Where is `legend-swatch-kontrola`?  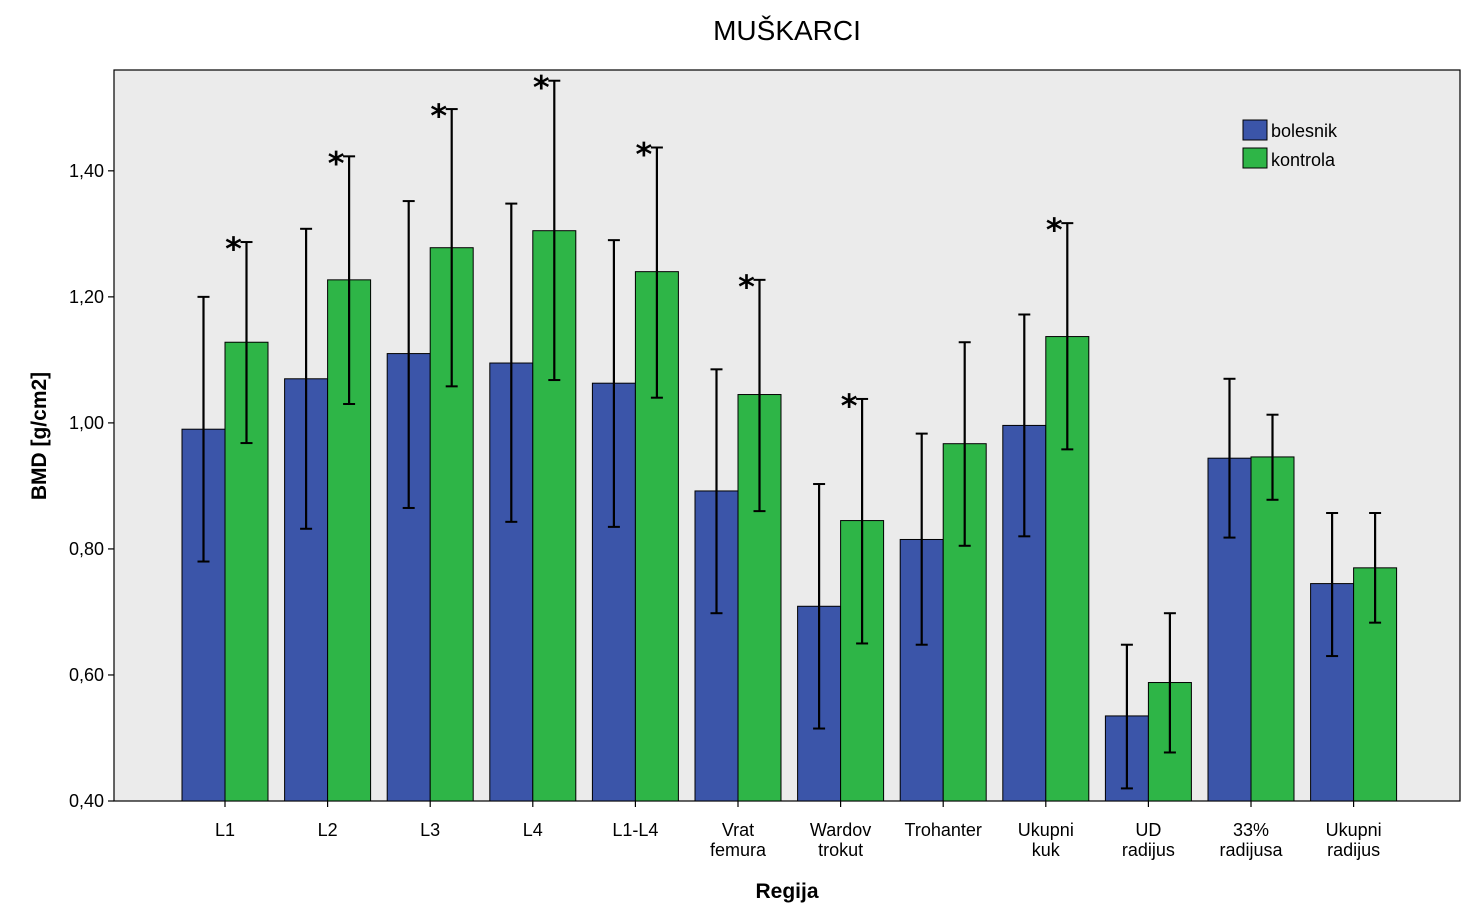
legend-swatch-kontrola is located at coordinates (1255, 158).